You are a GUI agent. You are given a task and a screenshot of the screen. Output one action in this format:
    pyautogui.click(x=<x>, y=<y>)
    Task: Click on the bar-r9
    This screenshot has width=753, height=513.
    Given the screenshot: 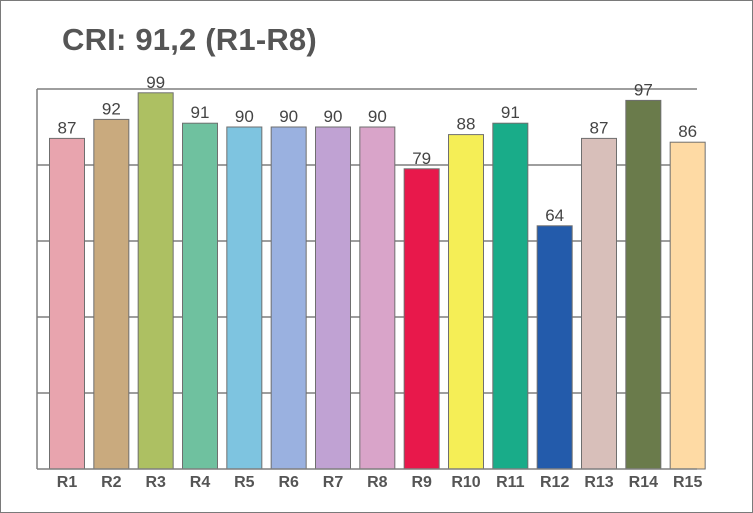 What is the action you would take?
    pyautogui.click(x=421, y=319)
    